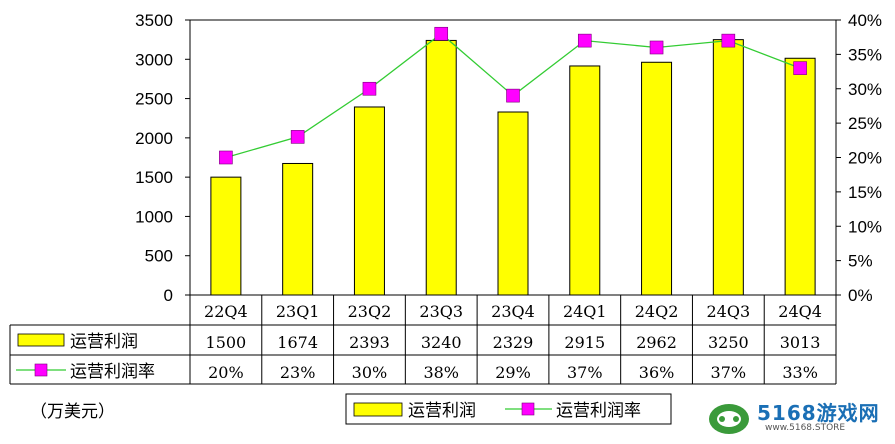 The image size is (895, 444). Describe the element at coordinates (513, 342) in the screenshot. I see `table-cell-bar: 2329` at that location.